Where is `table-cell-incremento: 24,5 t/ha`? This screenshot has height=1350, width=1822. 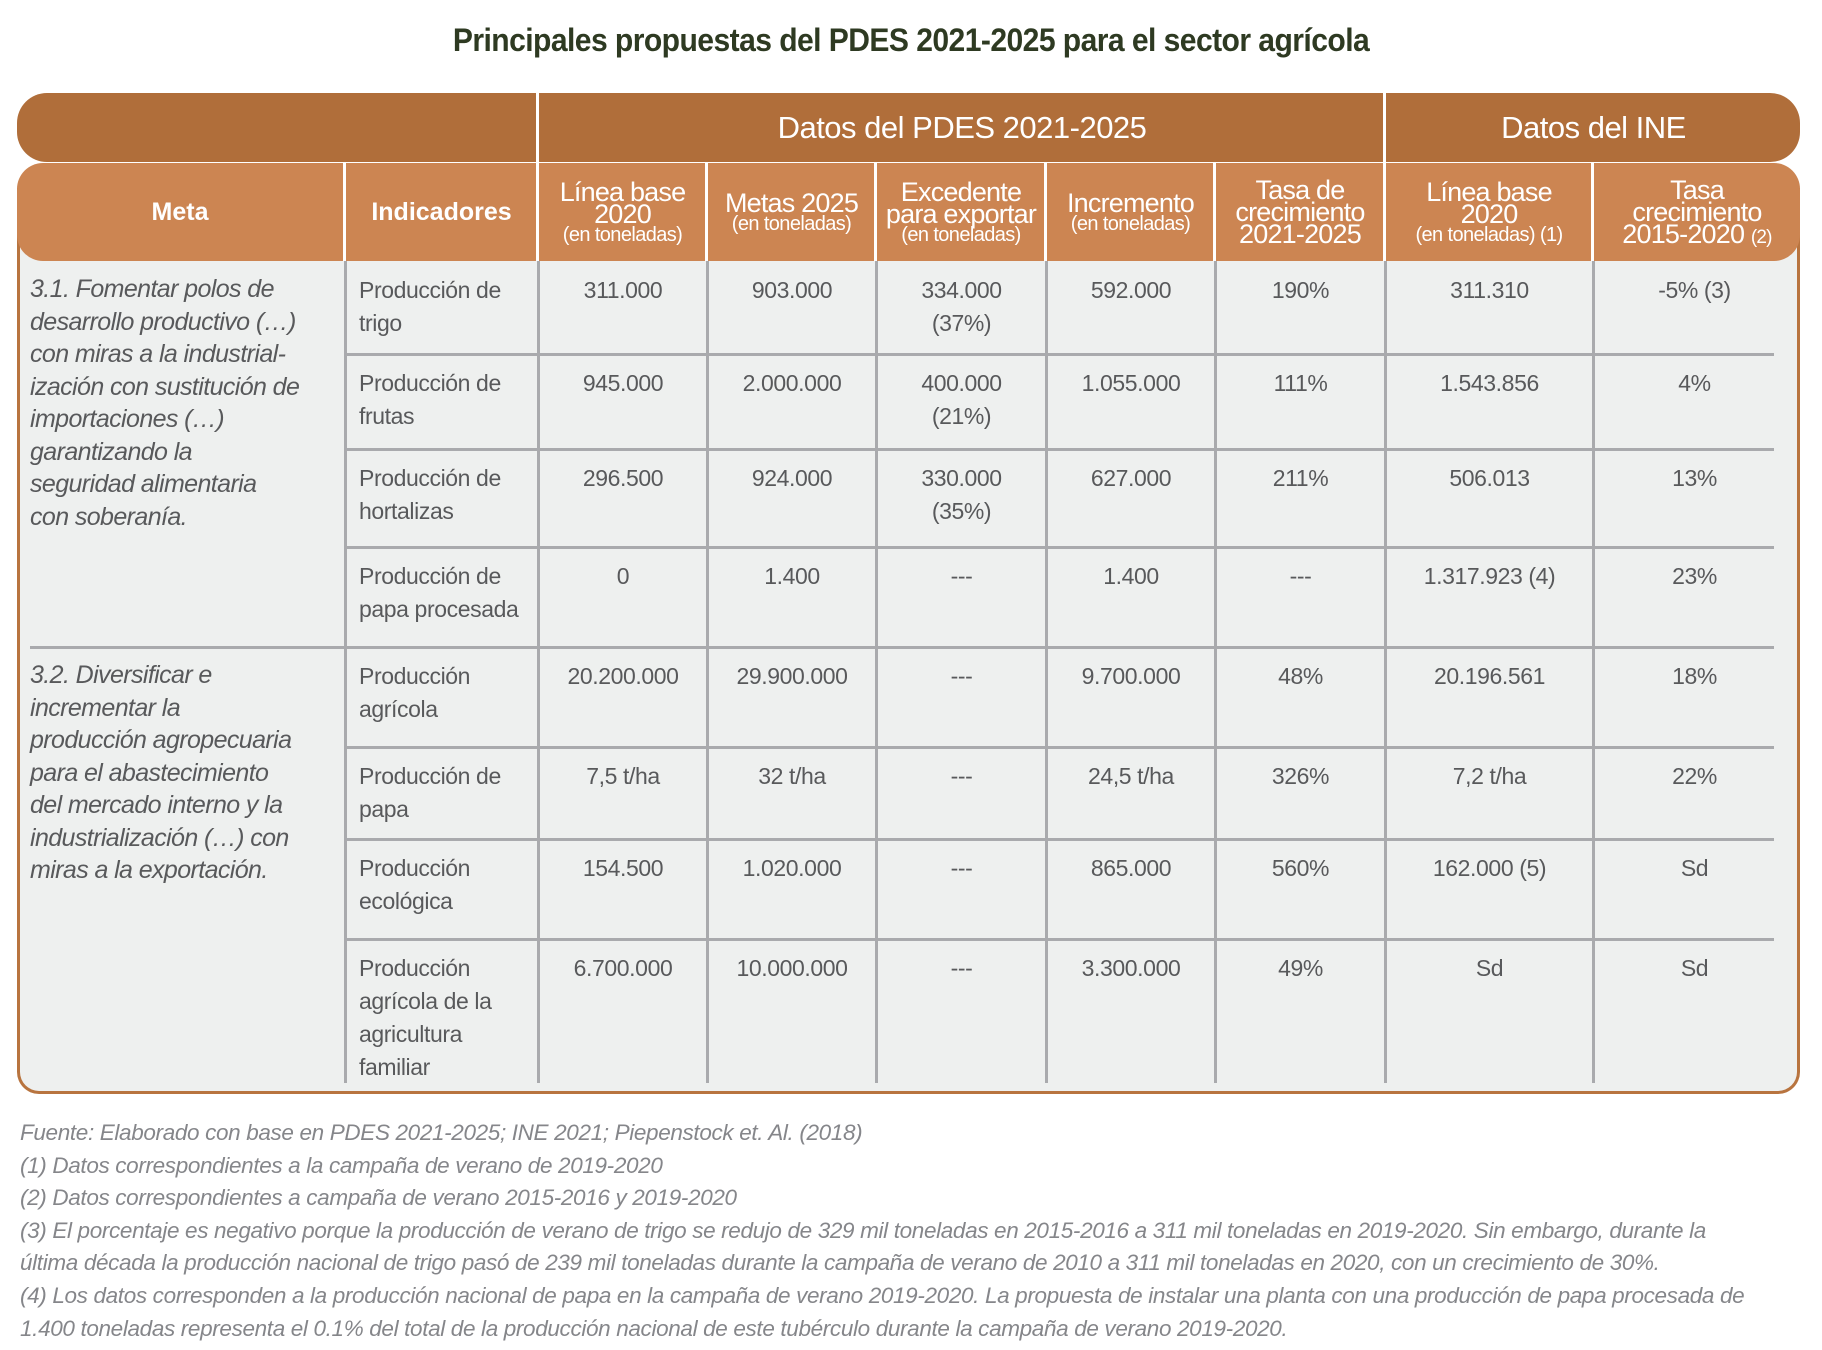 table-cell-incremento: 24,5 t/ha is located at coordinates (1131, 776).